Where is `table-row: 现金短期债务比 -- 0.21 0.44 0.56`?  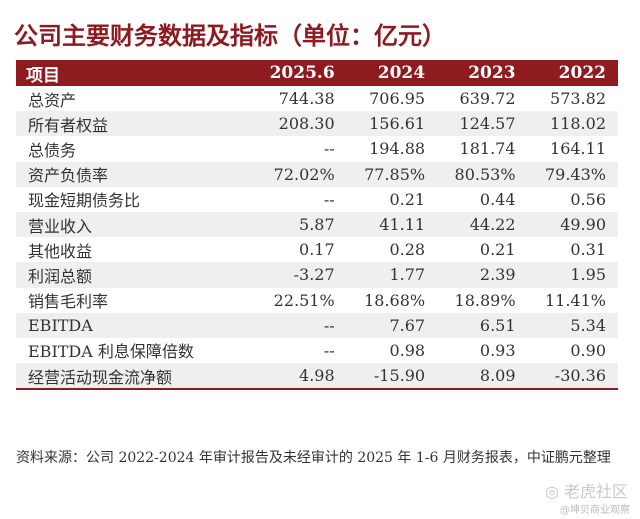
table-row: 现金短期债务比 -- 0.21 0.44 0.56 is located at coordinates (317, 199).